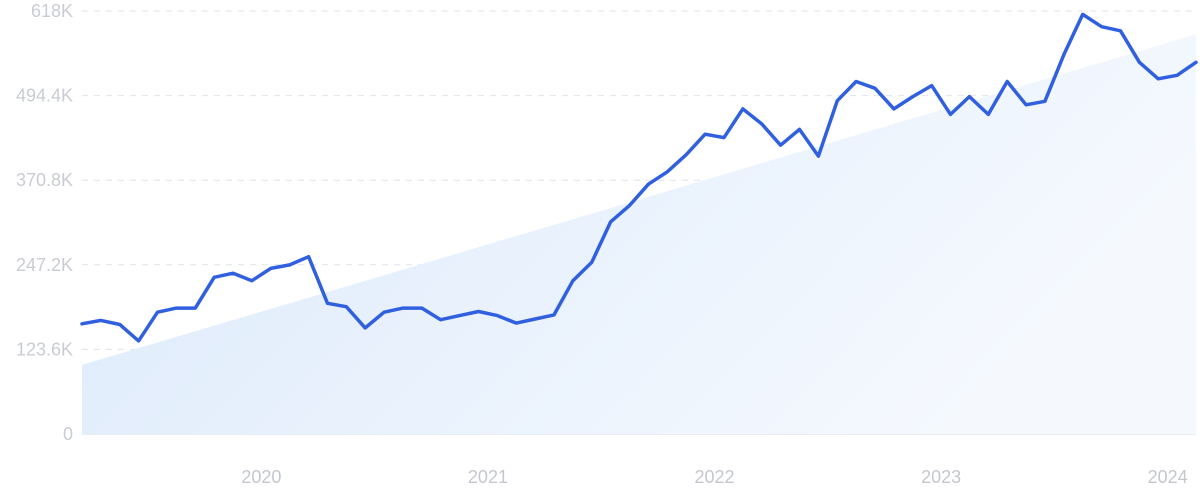 The image size is (1200, 499). What do you see at coordinates (44, 265) in the screenshot?
I see `y-tick-label: 247.2K` at bounding box center [44, 265].